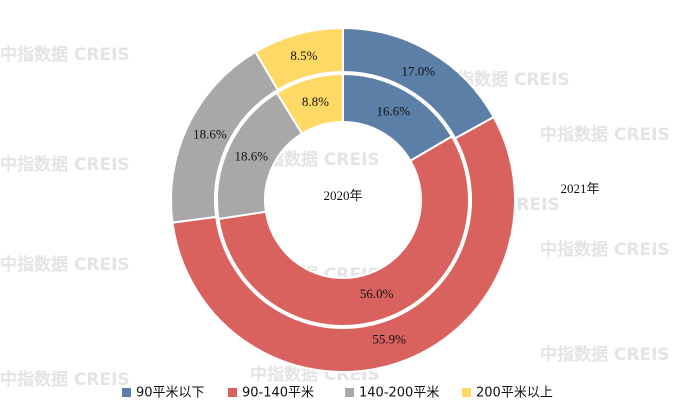  What do you see at coordinates (337, 393) in the screenshot?
I see `legend: 90平米以下 90-140平米 140-200平米 200平米以上` at bounding box center [337, 393].